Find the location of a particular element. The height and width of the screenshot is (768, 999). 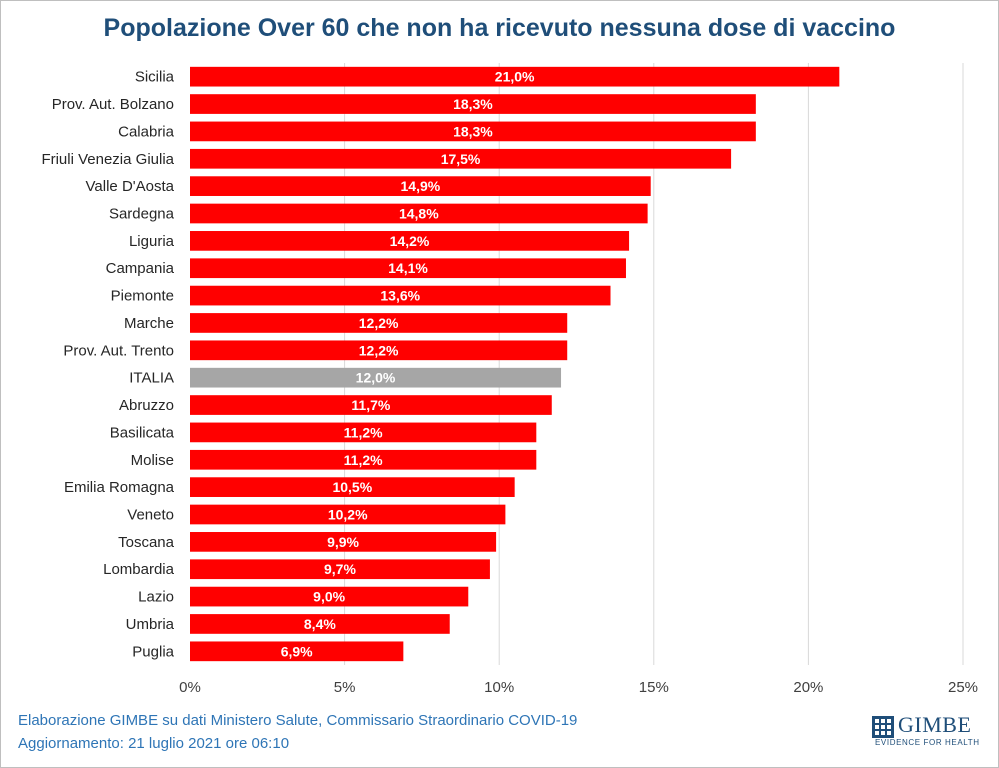

data-label: 21,0% is located at coordinates (515, 77).